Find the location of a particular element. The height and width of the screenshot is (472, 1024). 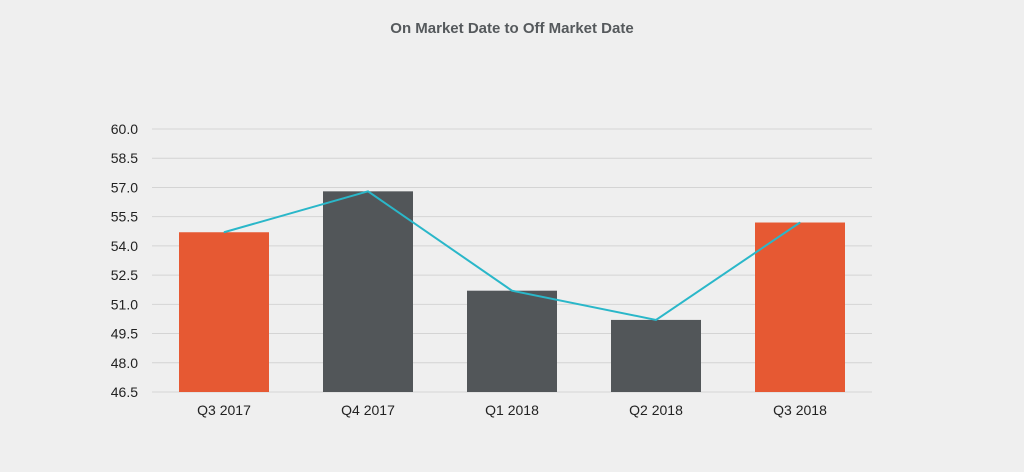

y-tick-label: 49.5 is located at coordinates (124, 334).